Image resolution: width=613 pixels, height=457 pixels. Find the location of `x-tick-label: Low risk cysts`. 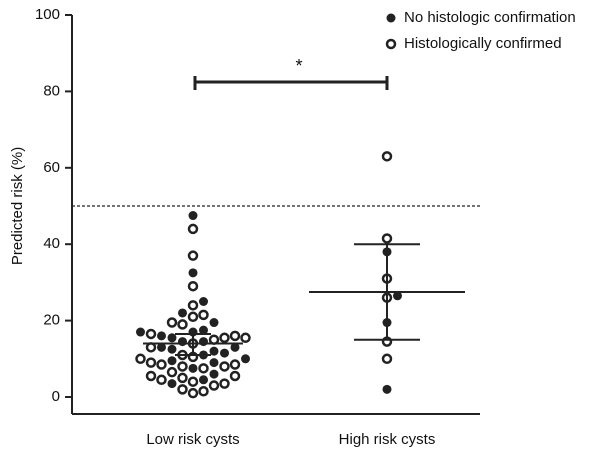

x-tick-label: Low risk cysts is located at coordinates (192, 439).